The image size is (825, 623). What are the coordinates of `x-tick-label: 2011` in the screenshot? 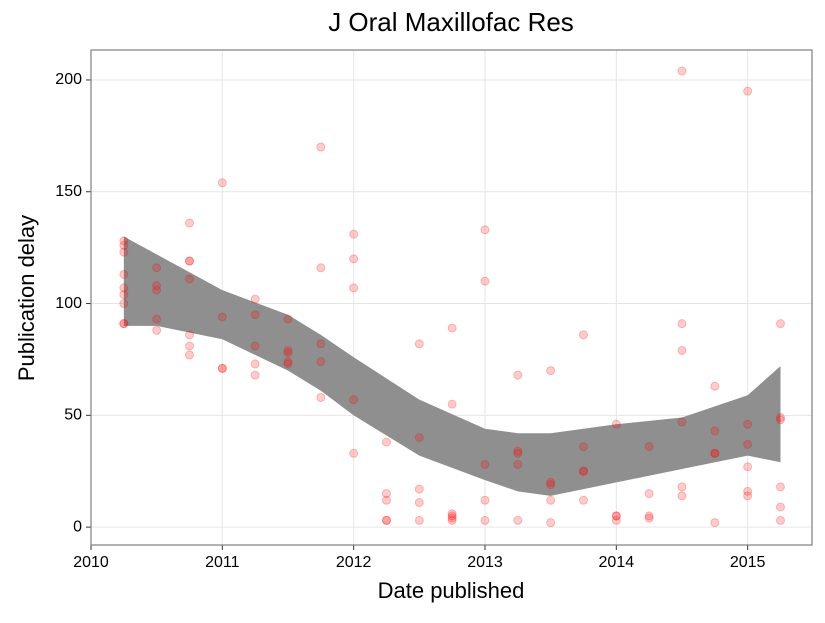 It's located at (222, 562).